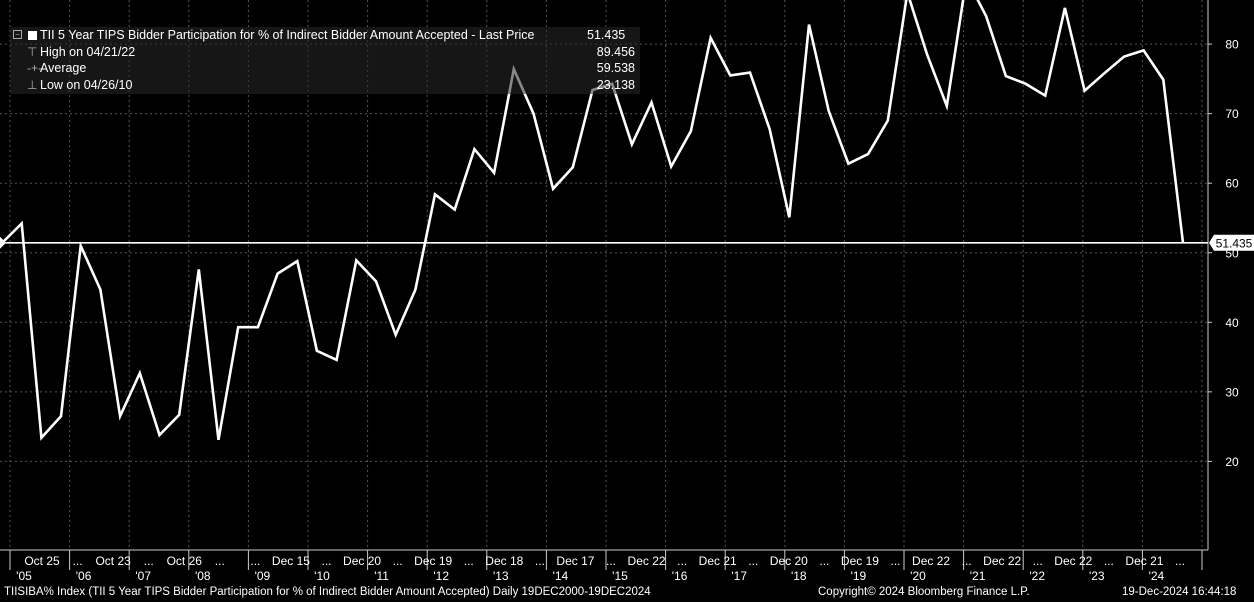  What do you see at coordinates (86, 84) in the screenshot?
I see `legend-label: Low on 04/26/10` at bounding box center [86, 84].